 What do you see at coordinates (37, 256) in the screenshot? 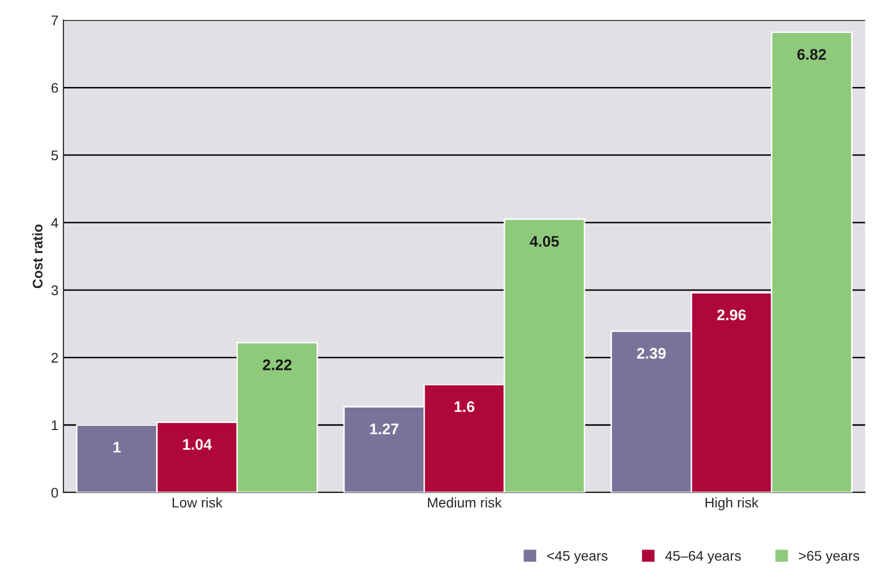
I see `y-axis-title: Cost ratio` at bounding box center [37, 256].